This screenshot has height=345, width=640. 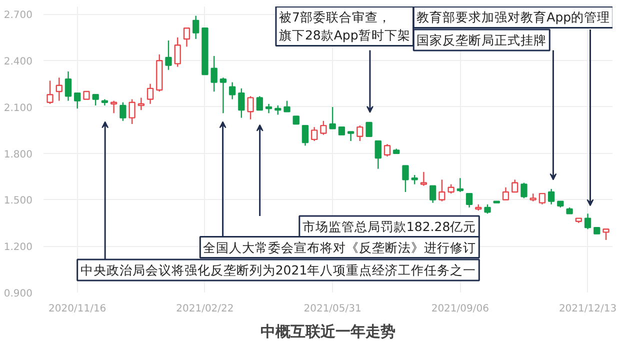 I want to click on annotation: 国家反垄断局正式挂牌, so click(x=481, y=40).